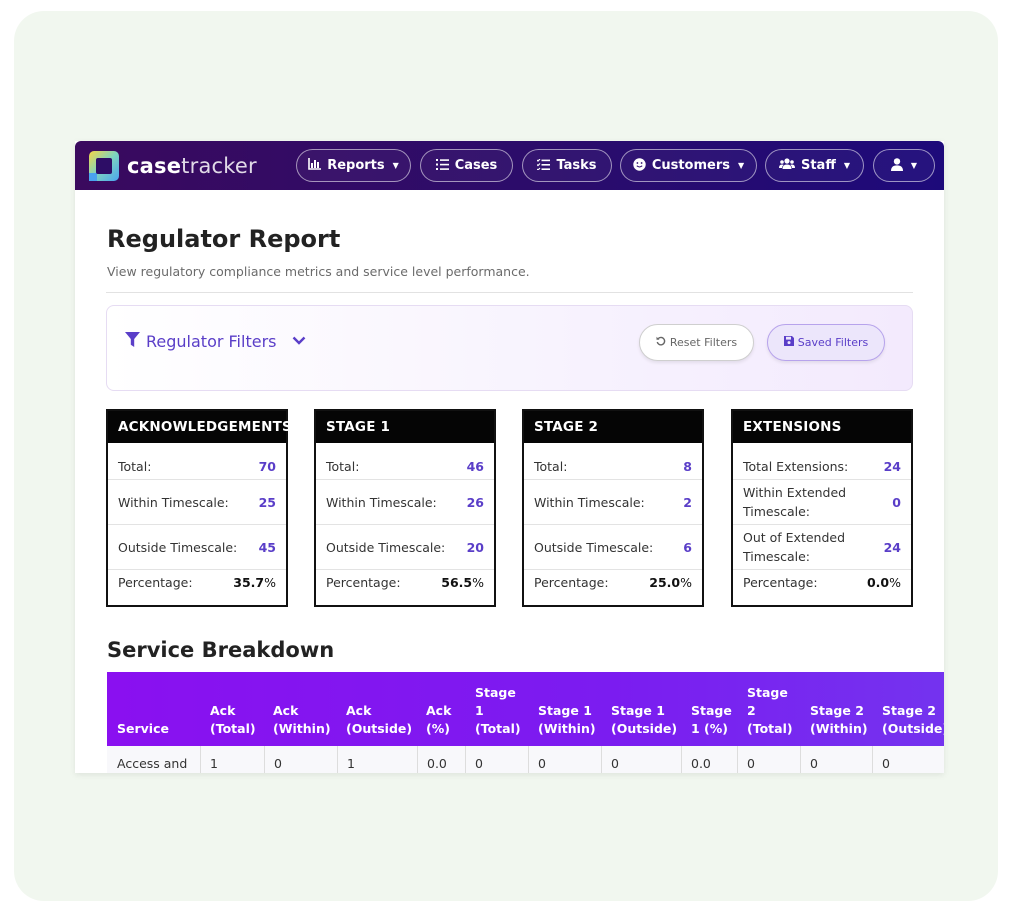 The width and height of the screenshot is (1013, 918). What do you see at coordinates (457, 582) in the screenshot?
I see `percentage-number: 56.5` at bounding box center [457, 582].